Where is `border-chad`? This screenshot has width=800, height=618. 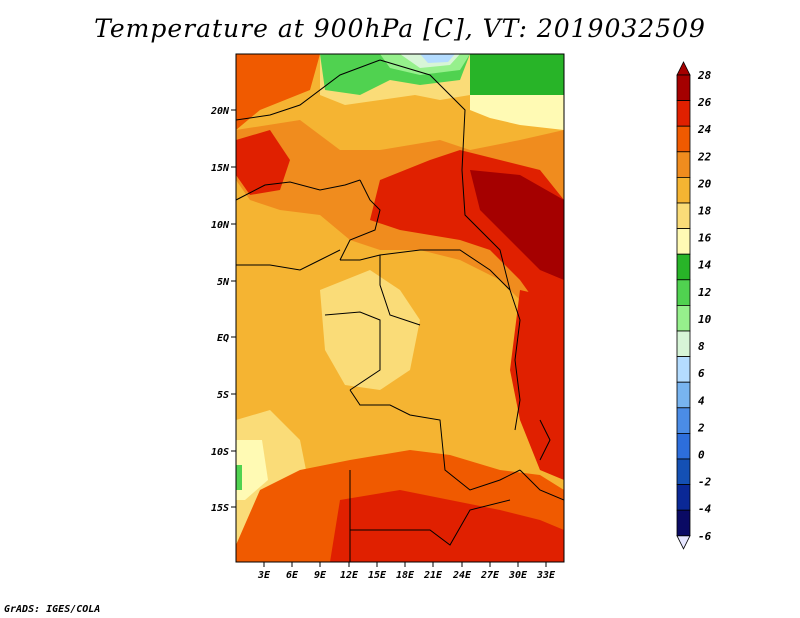 border-chad is located at coordinates (360, 220).